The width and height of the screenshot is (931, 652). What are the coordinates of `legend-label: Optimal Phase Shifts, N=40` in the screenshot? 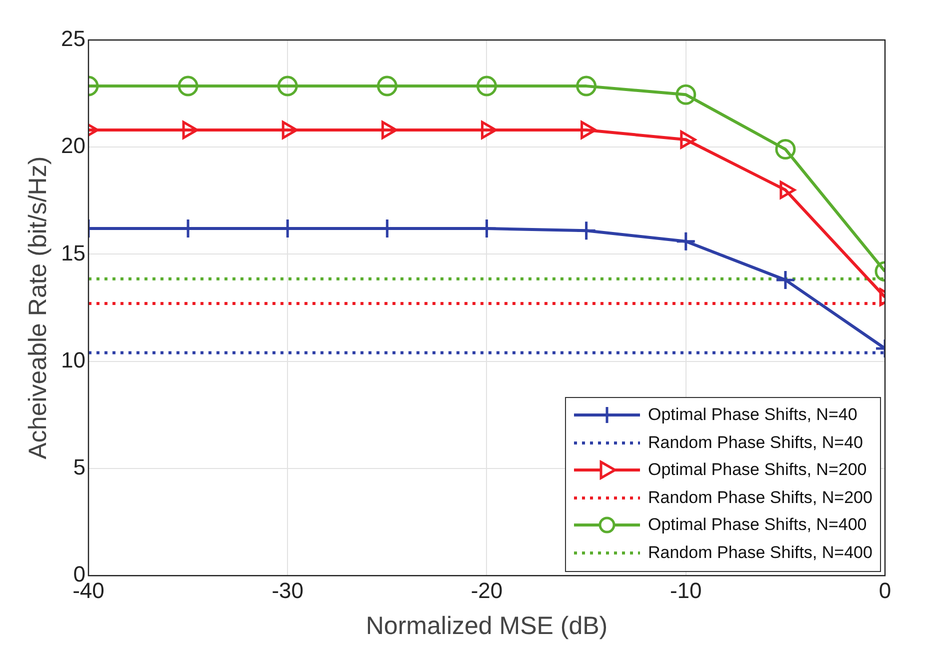 It's located at (753, 415).